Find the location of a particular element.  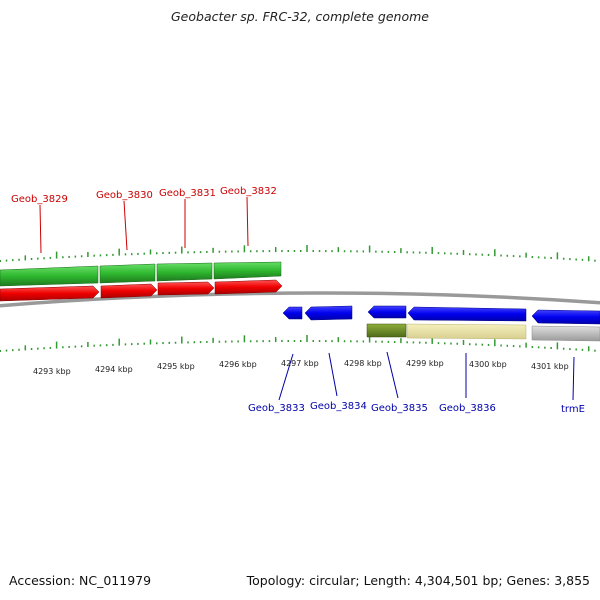

forward-cds-track is located at coordinates (141, 290).